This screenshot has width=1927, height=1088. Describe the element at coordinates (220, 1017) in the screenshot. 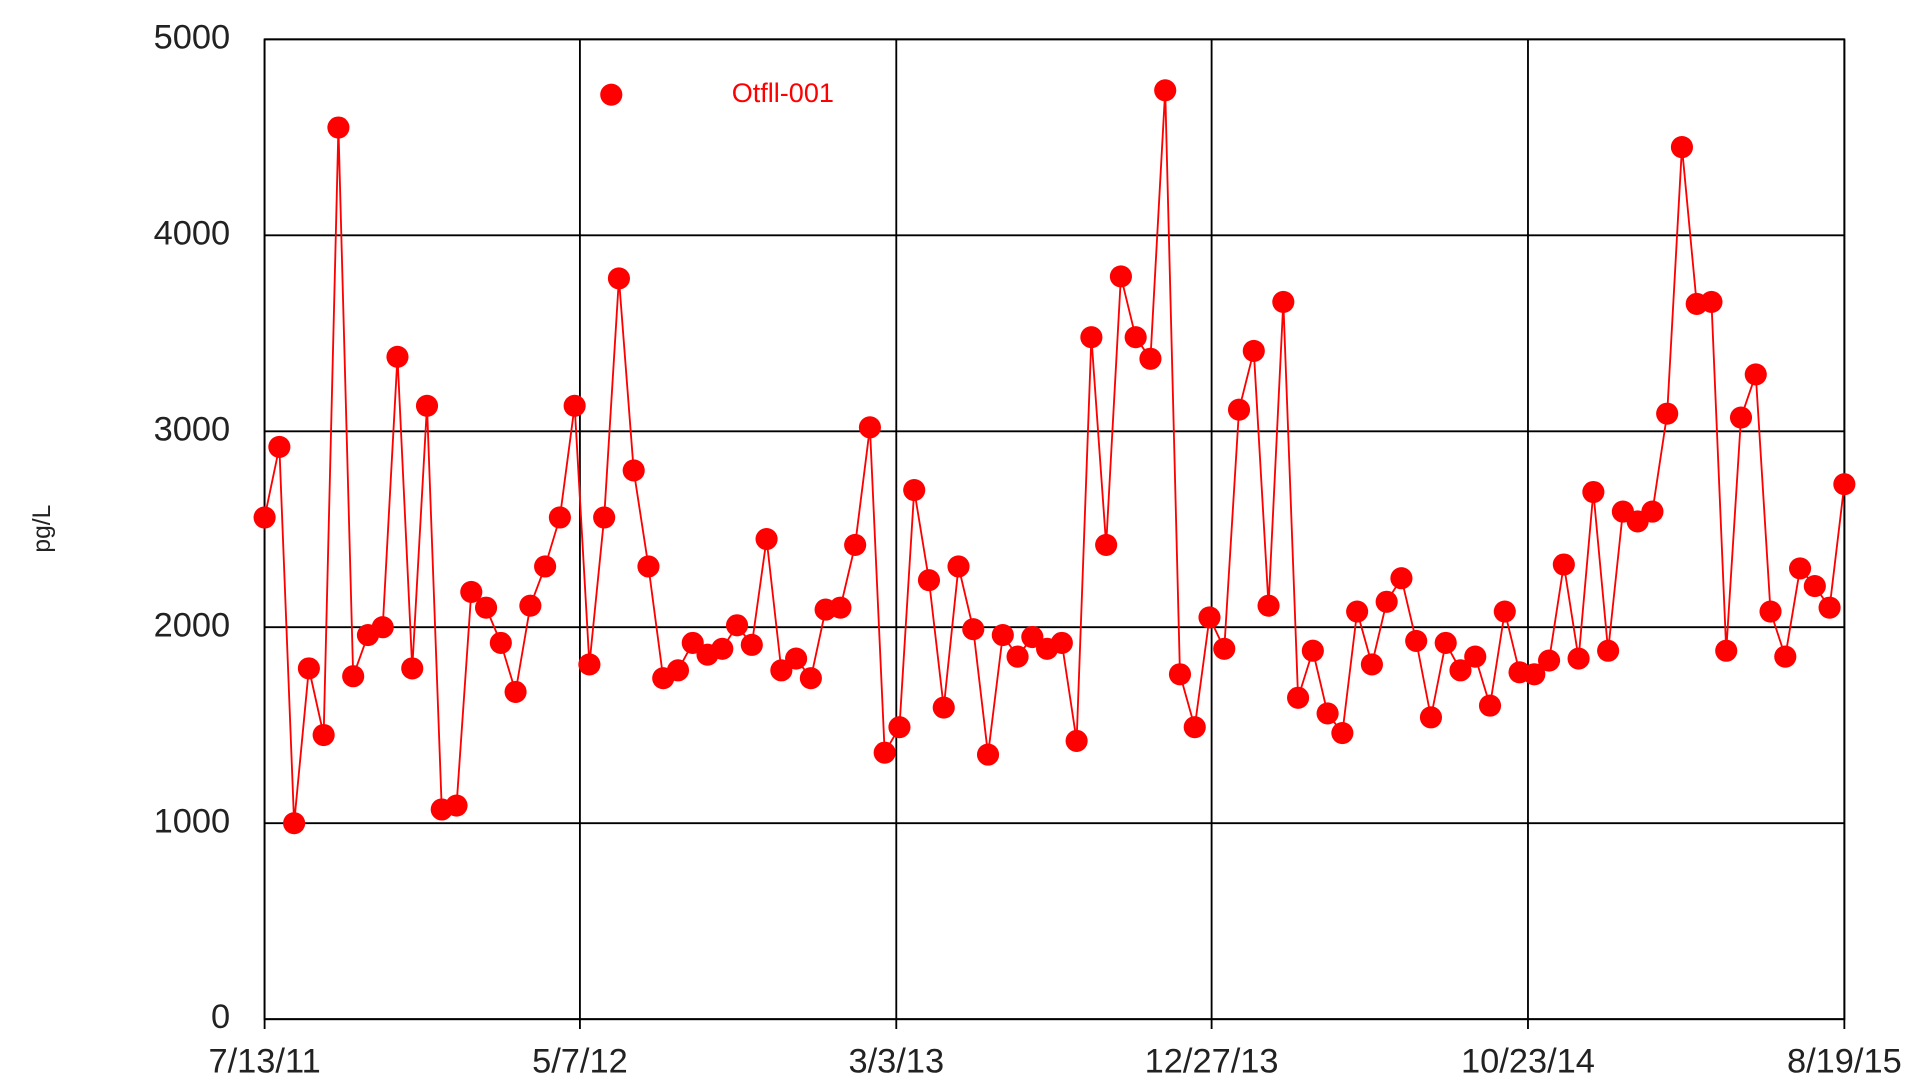

I see `y-tick-label: 0` at that location.